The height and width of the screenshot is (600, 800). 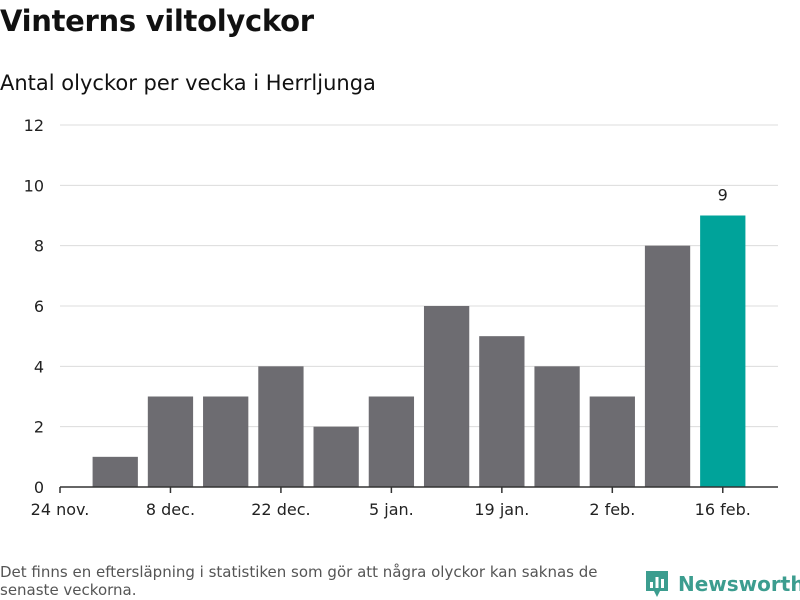 I want to click on y-axis-labels: 0 2 4 6 8 10 12, so click(x=34, y=306).